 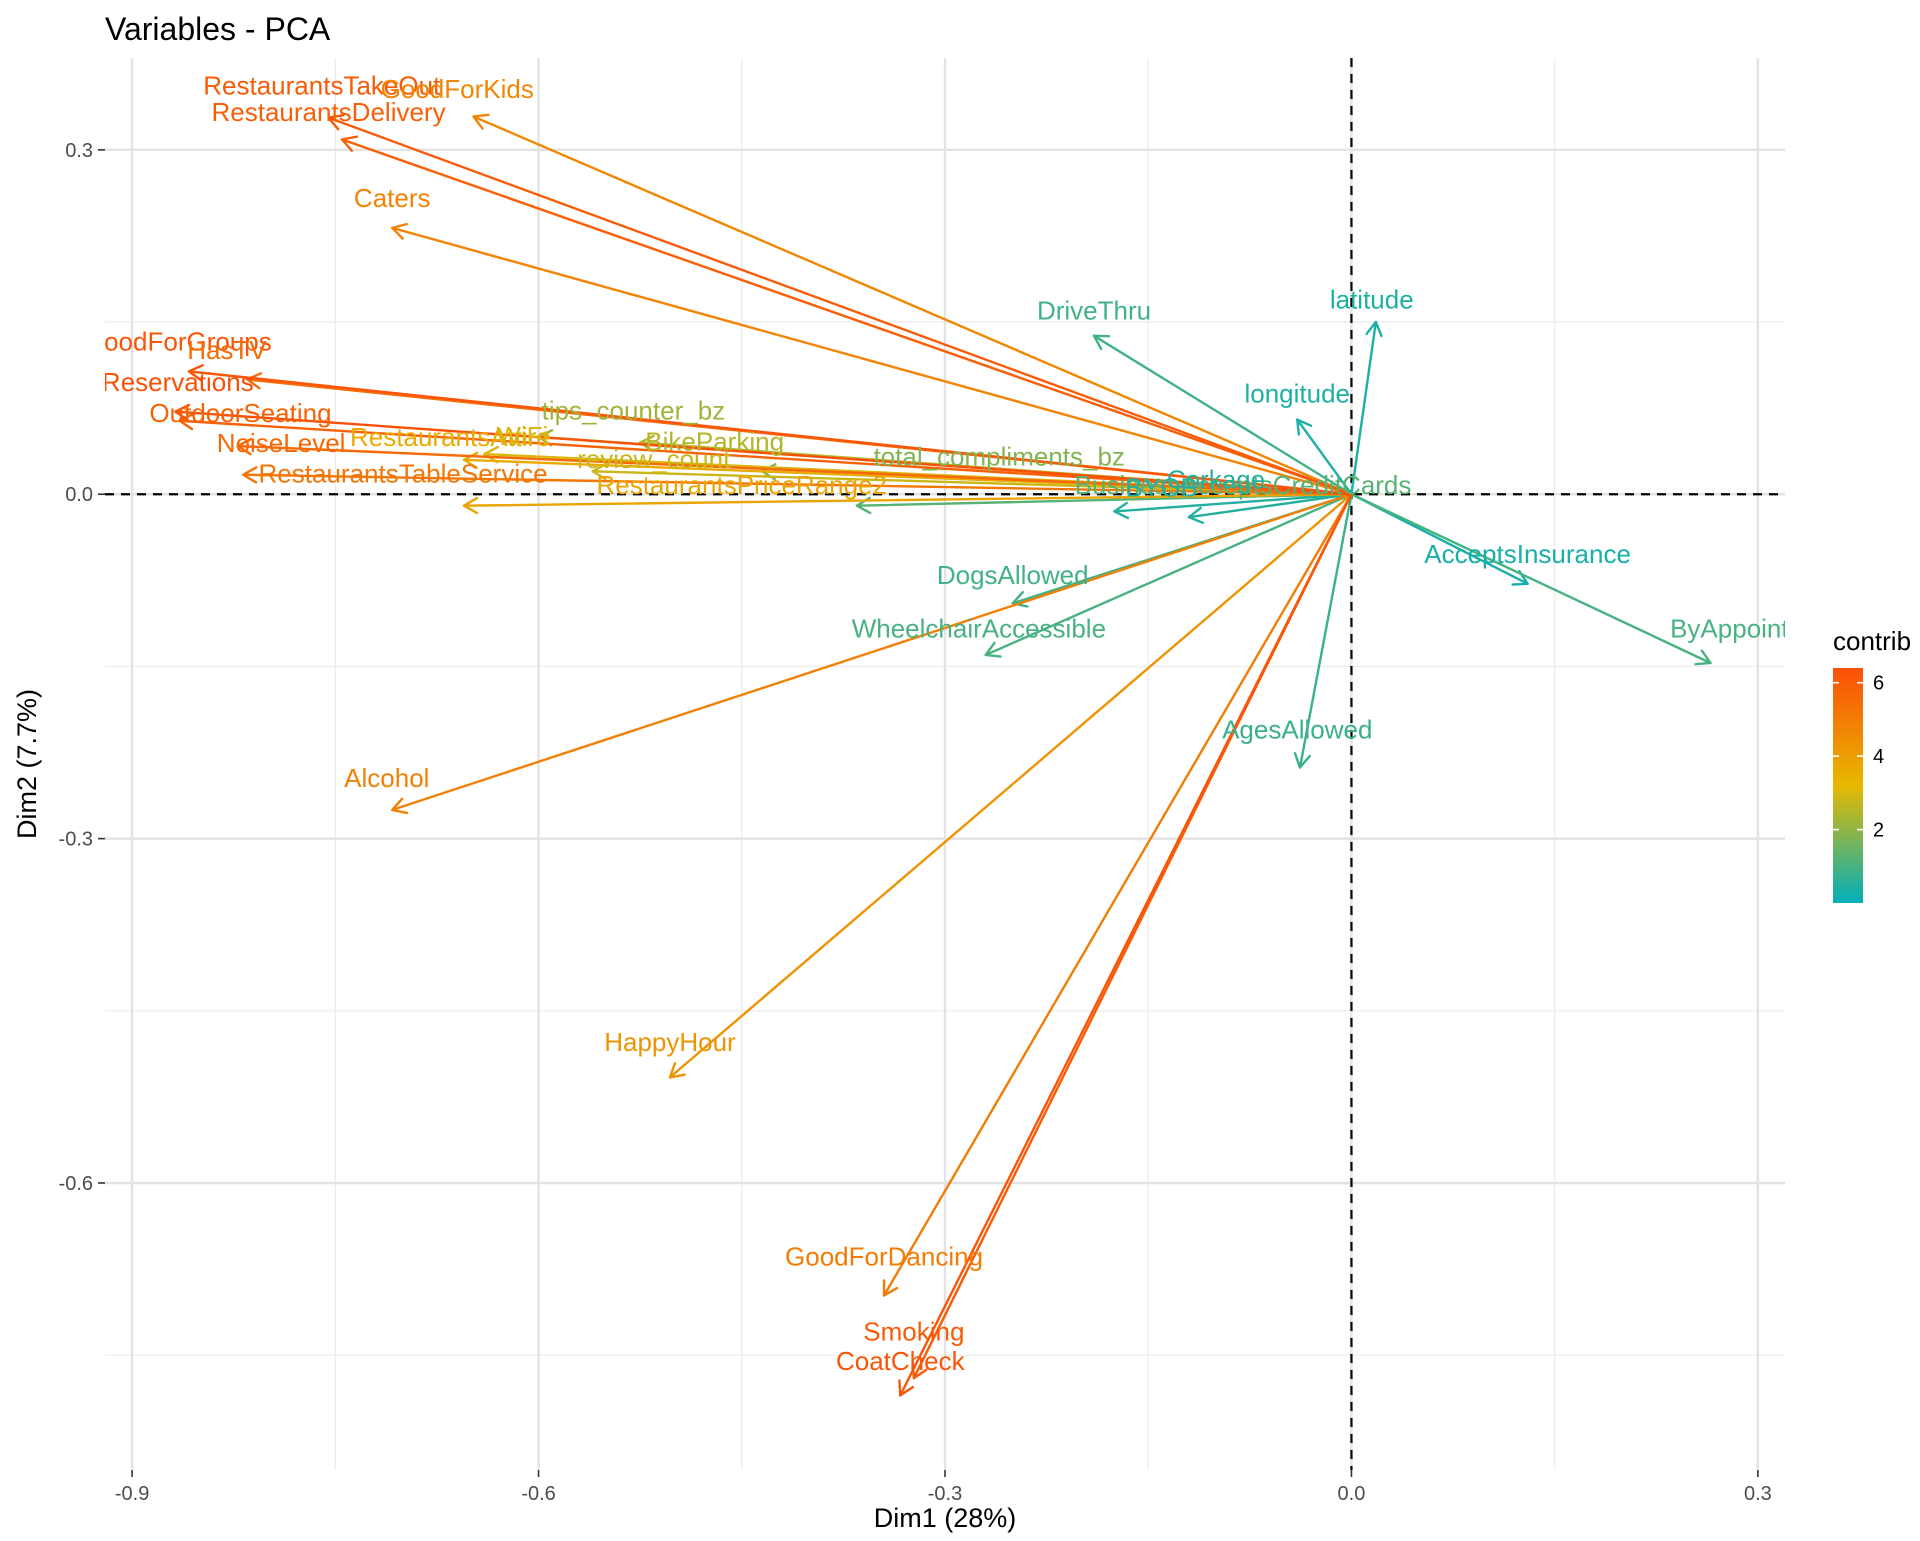 What do you see at coordinates (76, 1184) in the screenshot?
I see `y-tick-label: -0.6` at bounding box center [76, 1184].